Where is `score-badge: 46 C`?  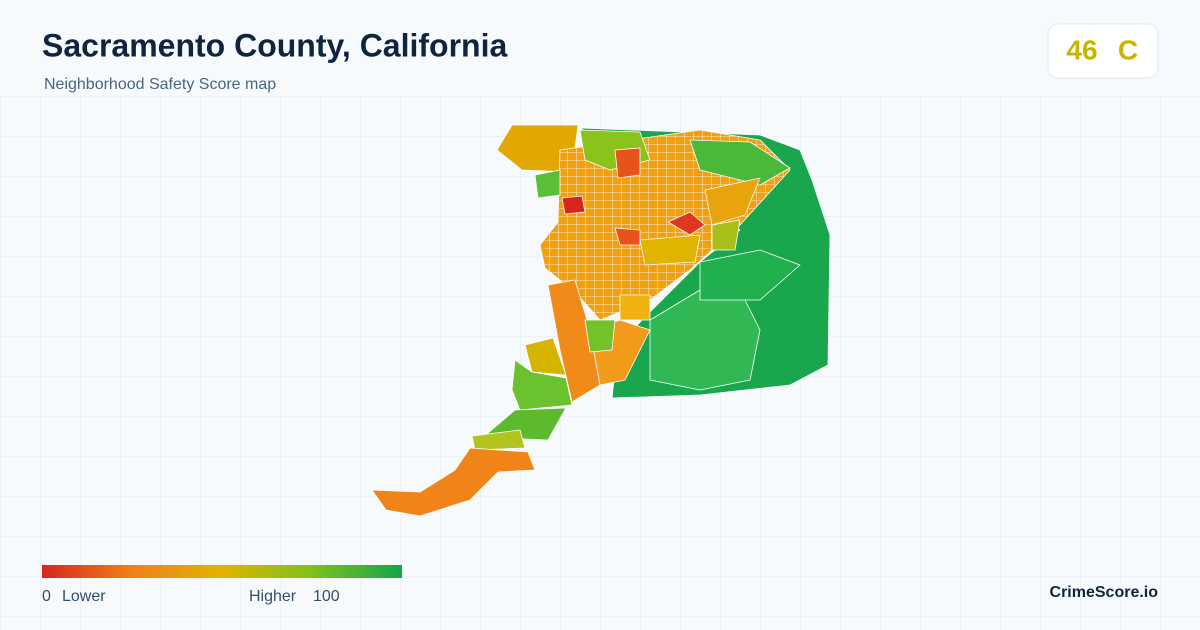
score-badge: 46 C is located at coordinates (1103, 51).